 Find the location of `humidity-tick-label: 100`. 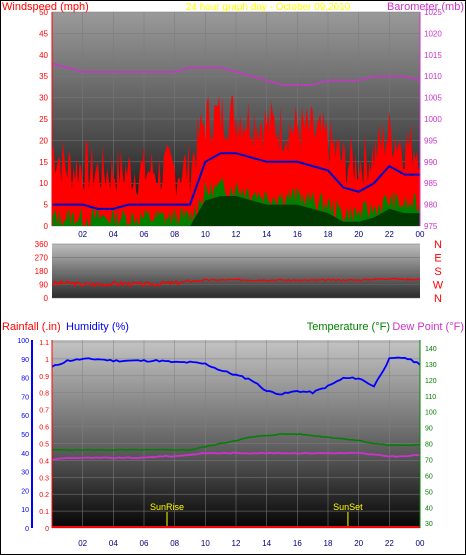

humidity-tick-label: 100 is located at coordinates (23, 341).